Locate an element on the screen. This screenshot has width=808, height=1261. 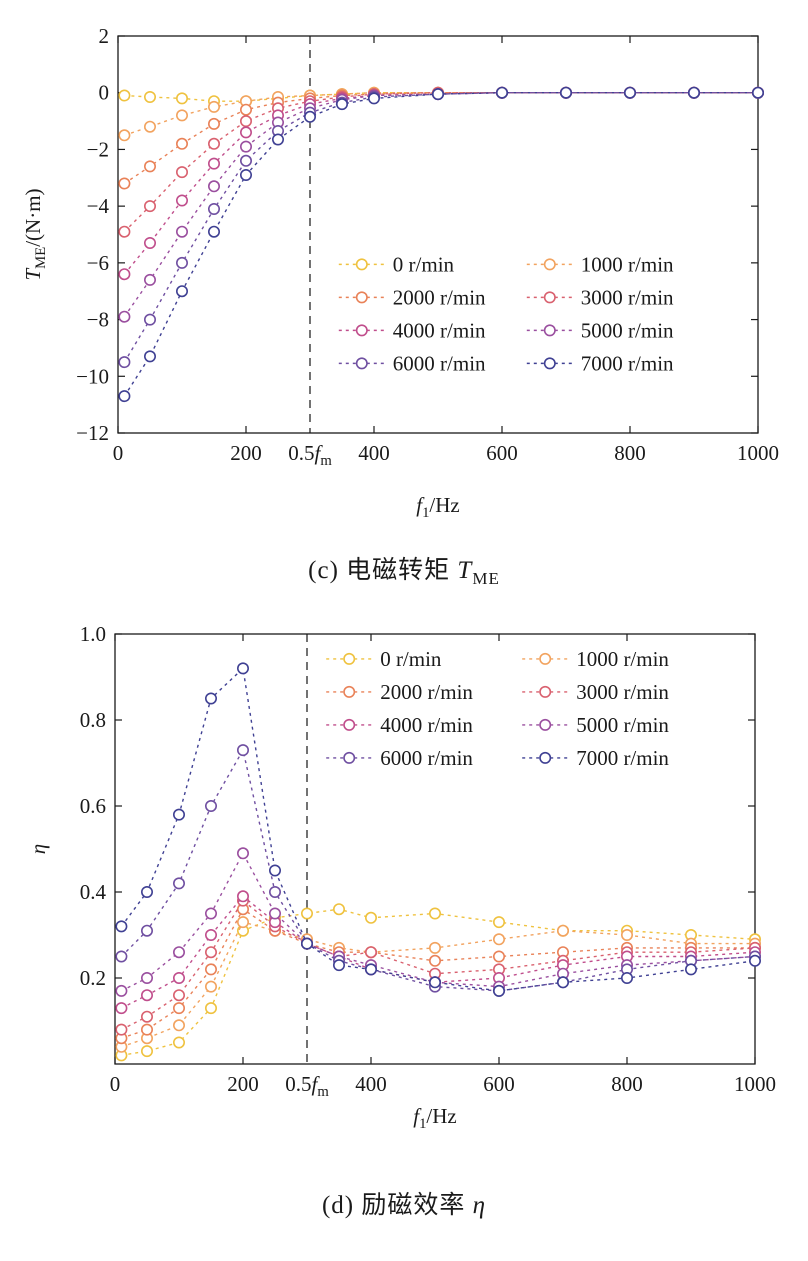
y-tick-label: 0.8 is located at coordinates (93, 720).